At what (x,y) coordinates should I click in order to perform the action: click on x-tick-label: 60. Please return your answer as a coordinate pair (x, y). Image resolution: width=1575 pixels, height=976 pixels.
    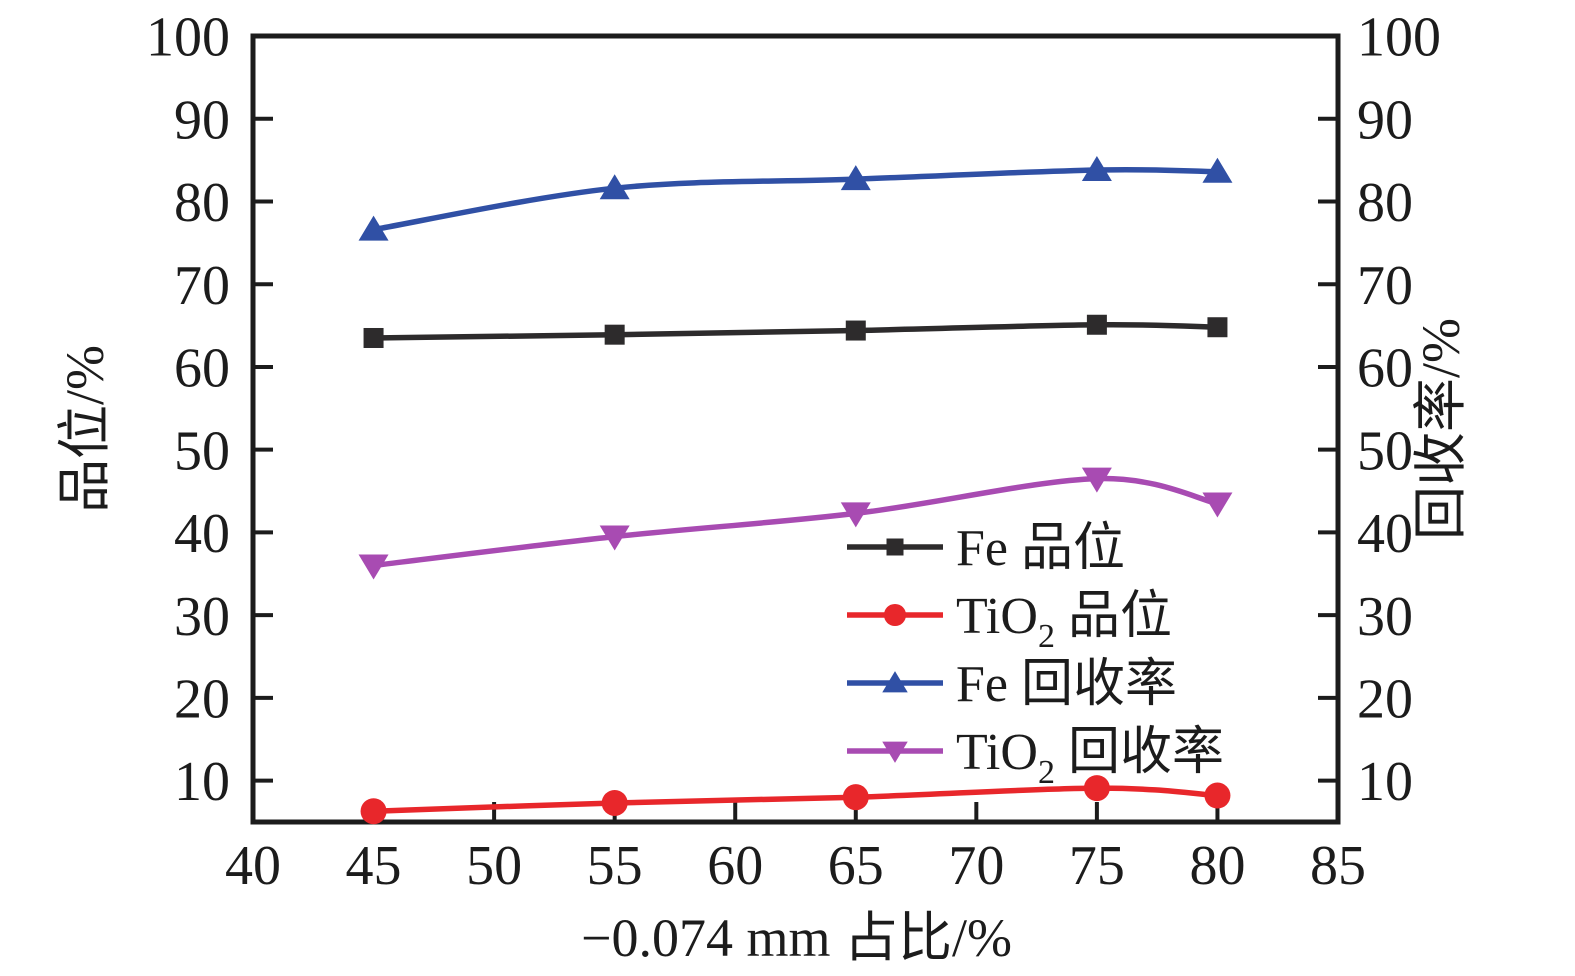
    Looking at the image, I should click on (735, 866).